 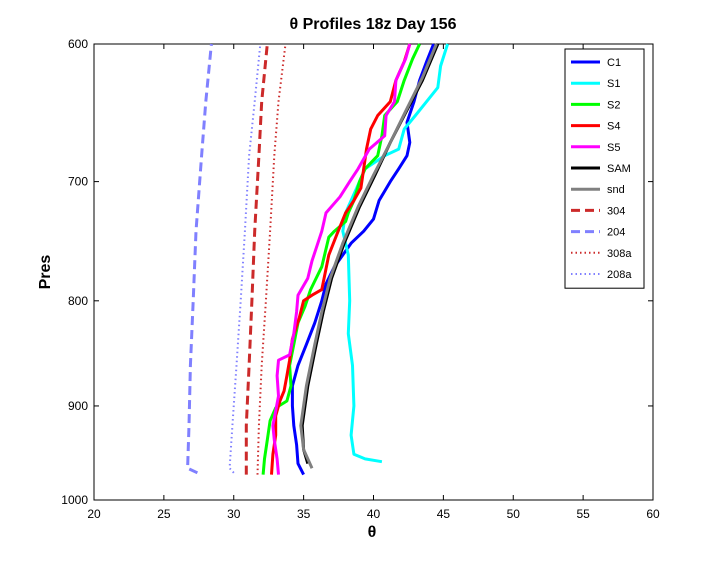 What do you see at coordinates (619, 275) in the screenshot?
I see `legend-label-208a: 208a` at bounding box center [619, 275].